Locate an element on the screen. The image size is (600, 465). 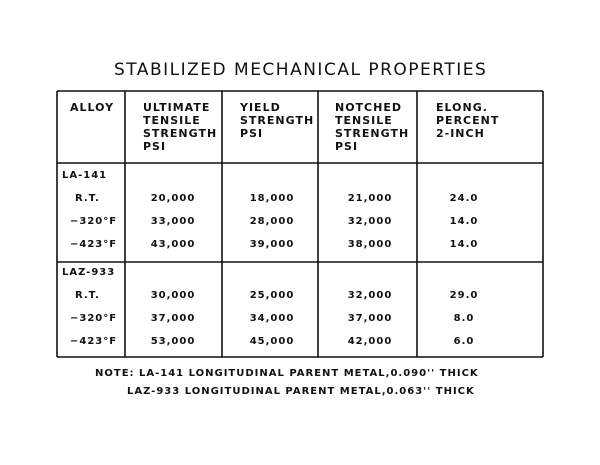
cell: 53,000 is located at coordinates (173, 341).